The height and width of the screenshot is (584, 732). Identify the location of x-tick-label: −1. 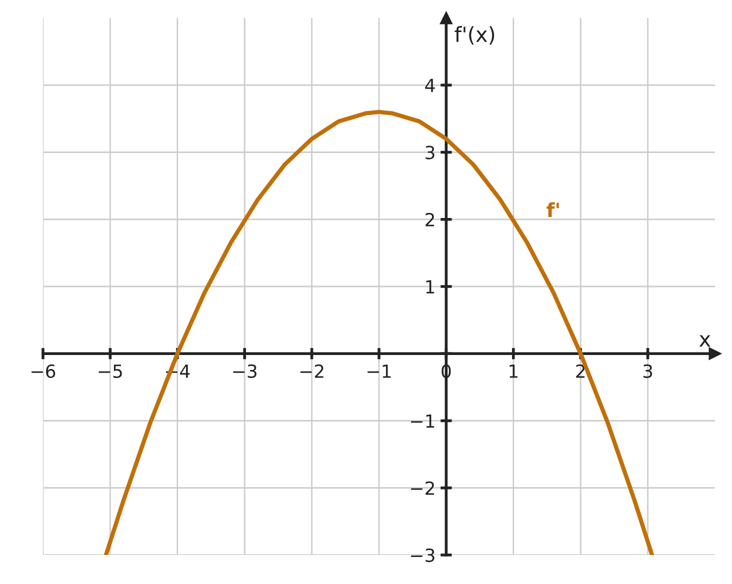
(379, 371).